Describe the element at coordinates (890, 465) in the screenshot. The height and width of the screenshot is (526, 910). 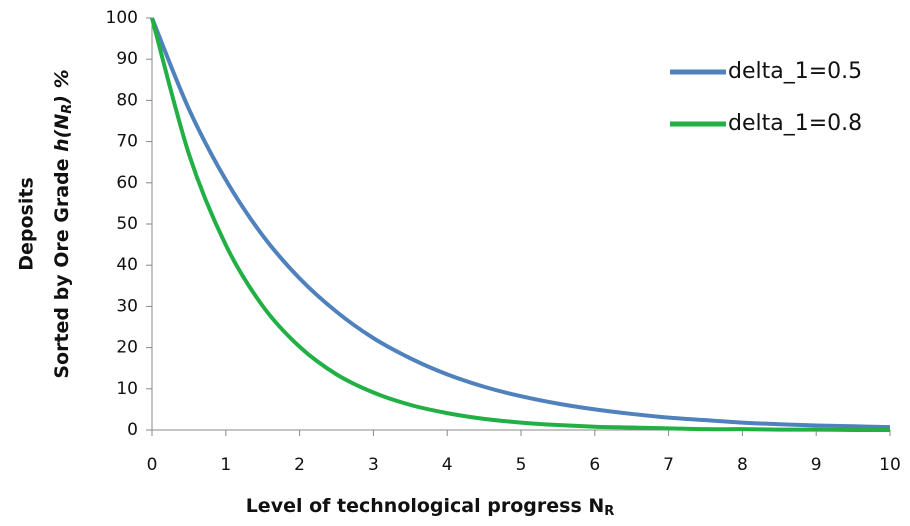
I see `x-tick-label: 10` at that location.